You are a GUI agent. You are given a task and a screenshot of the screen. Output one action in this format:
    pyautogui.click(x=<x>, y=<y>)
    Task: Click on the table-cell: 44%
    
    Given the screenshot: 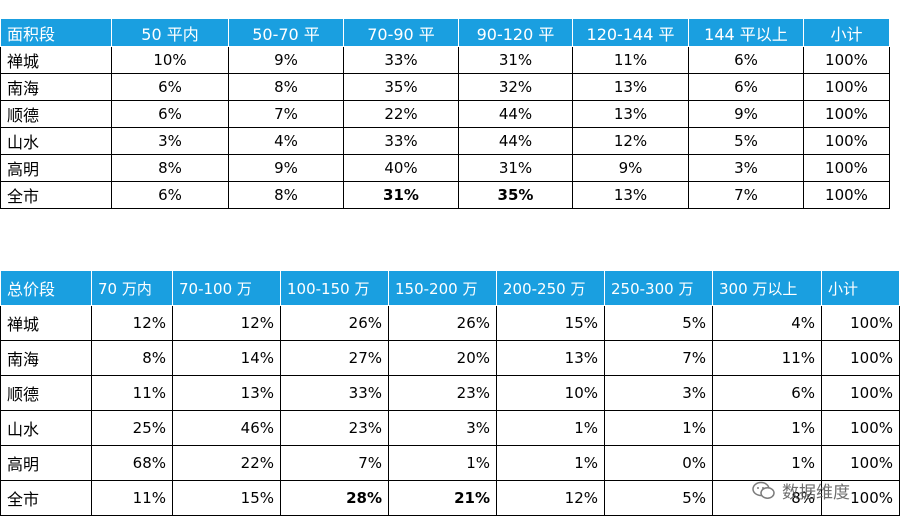 What is the action you would take?
    pyautogui.click(x=515, y=114)
    